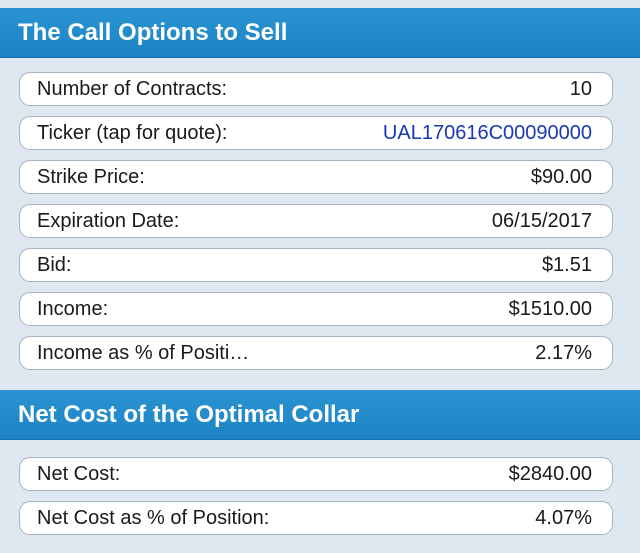 The height and width of the screenshot is (553, 640). I want to click on row-value: $90.00, so click(561, 176).